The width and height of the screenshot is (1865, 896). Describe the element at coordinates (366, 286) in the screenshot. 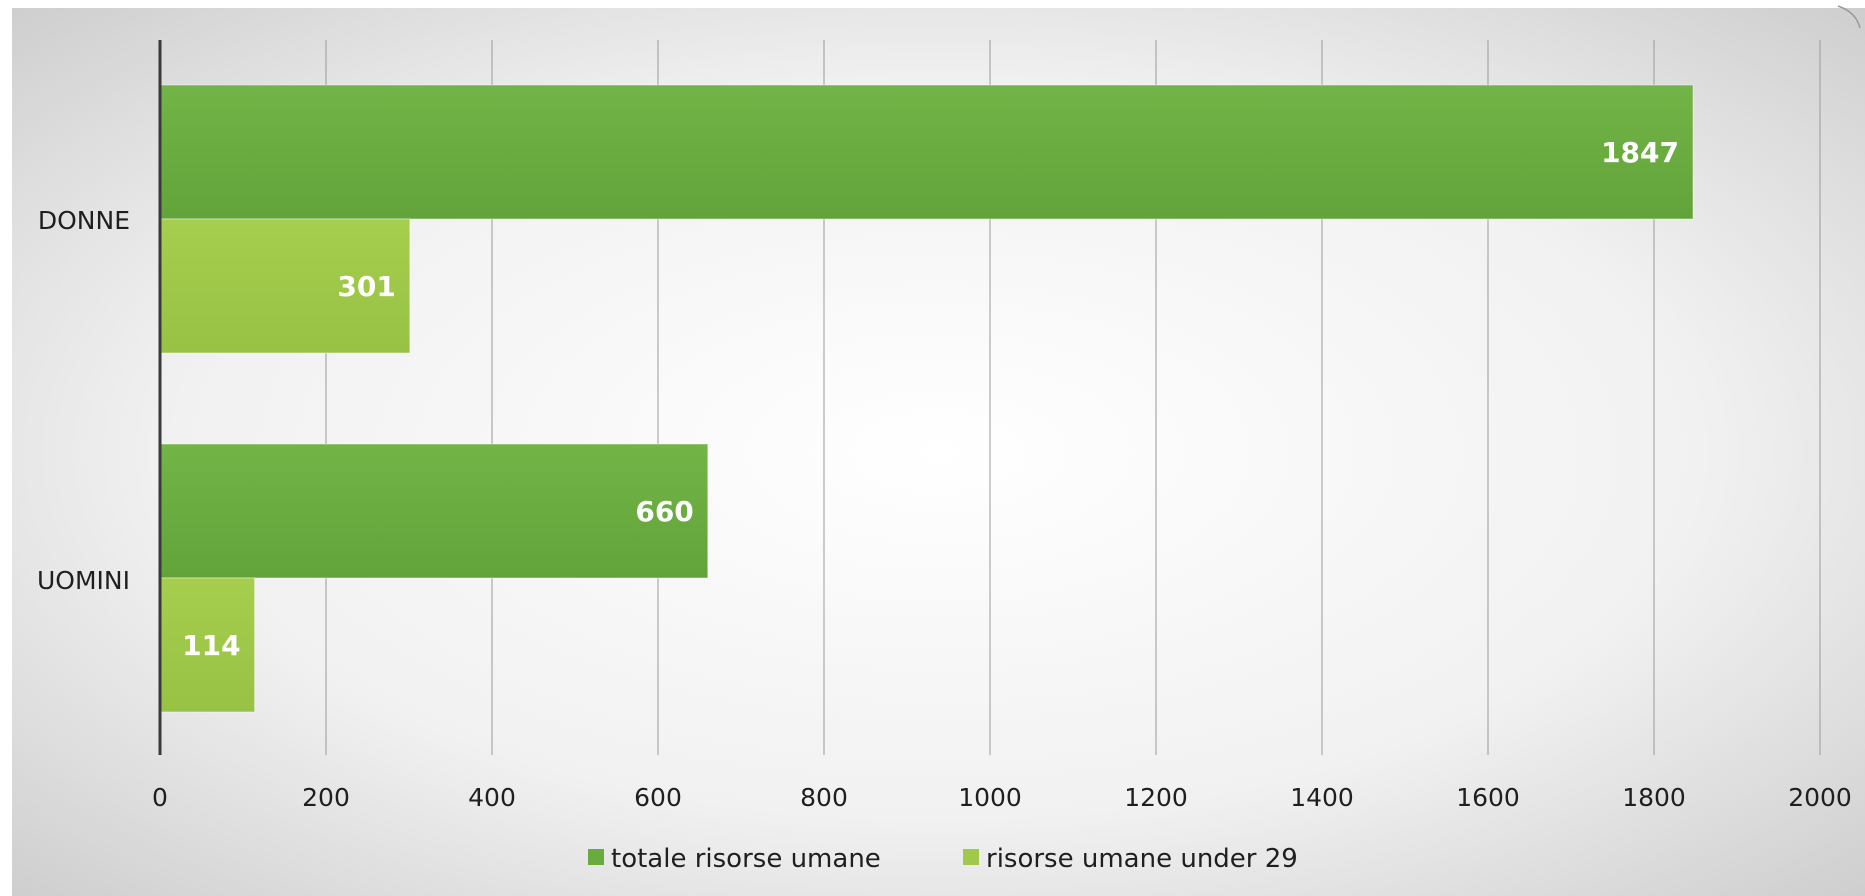

I see `data-label-donne-series-1: 301` at that location.